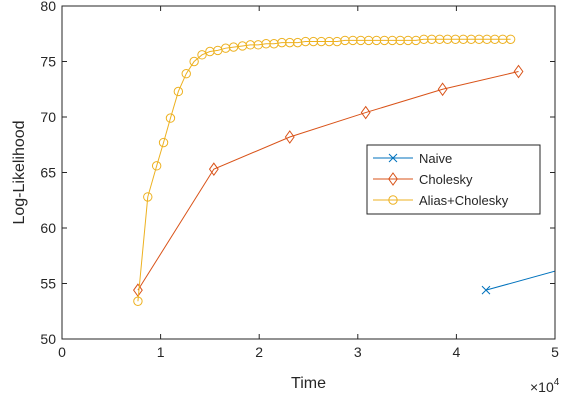 This screenshot has height=398, width=570. I want to click on x-tick-label: 1, so click(161, 352).